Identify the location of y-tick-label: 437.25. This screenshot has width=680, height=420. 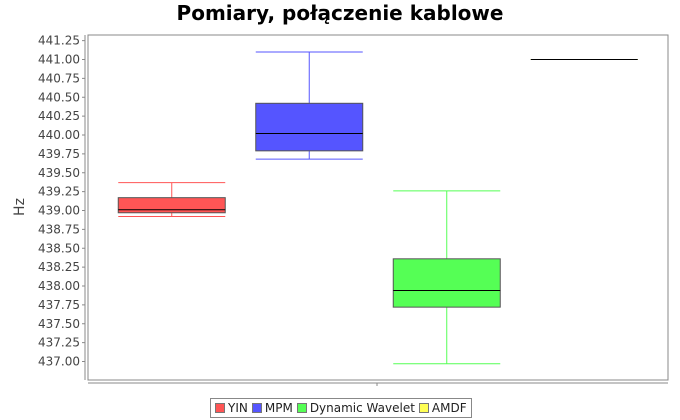
(59, 343).